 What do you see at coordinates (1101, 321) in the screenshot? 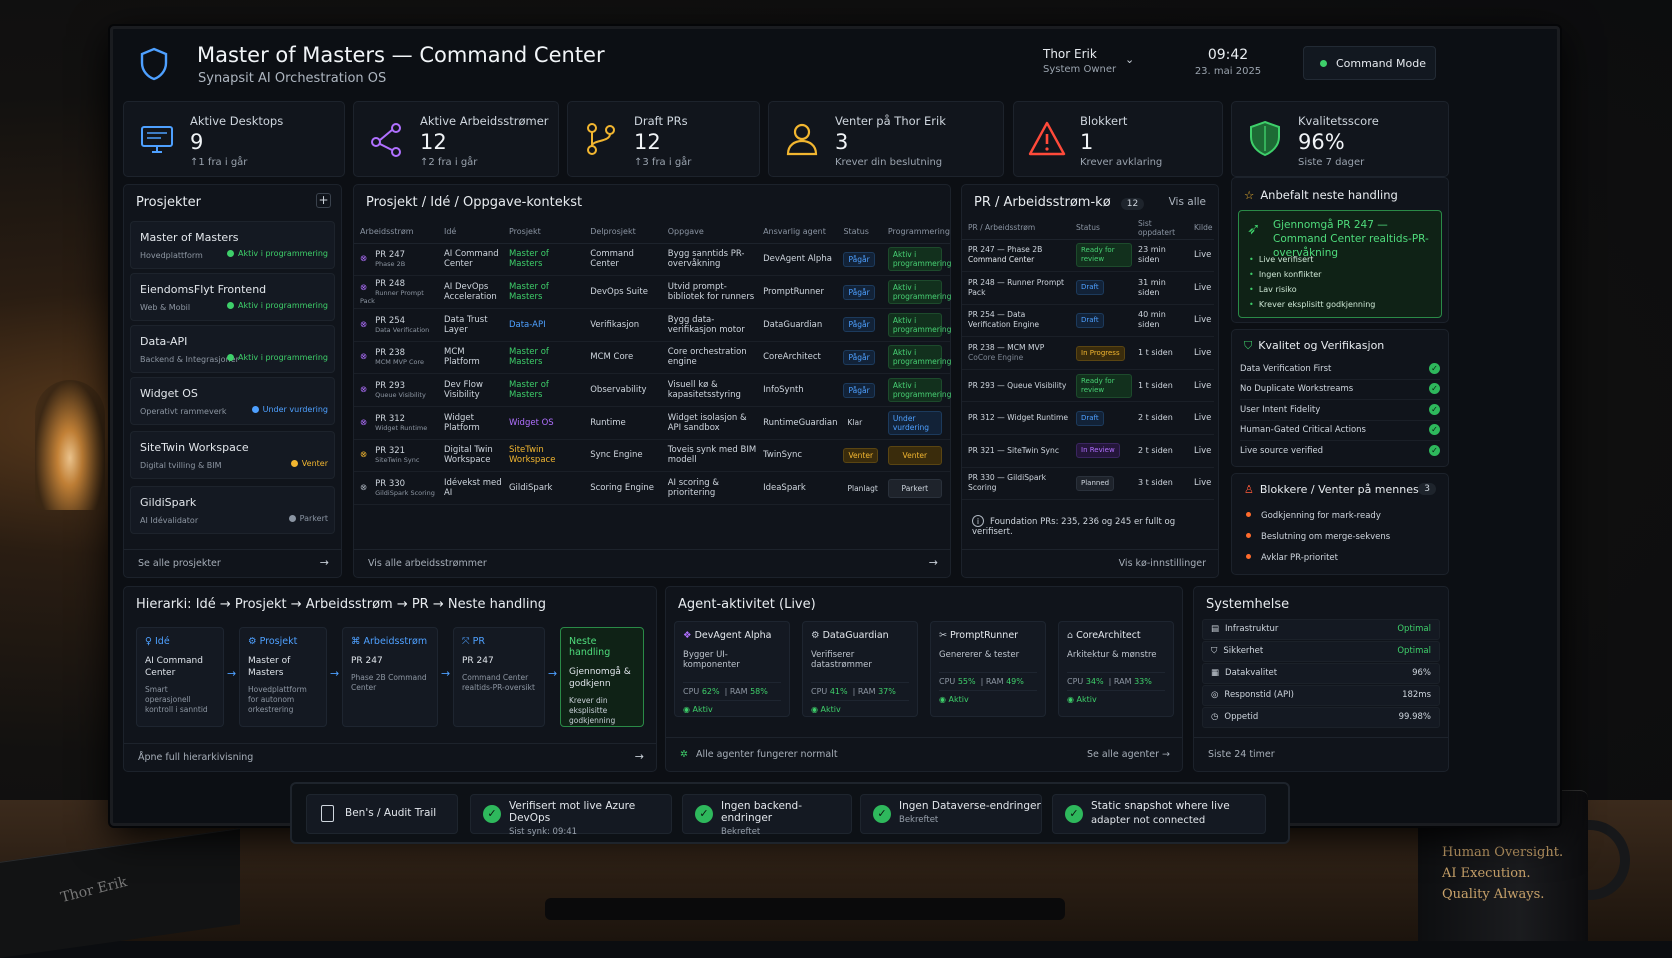
I see `cell-status: Draft` at bounding box center [1101, 321].